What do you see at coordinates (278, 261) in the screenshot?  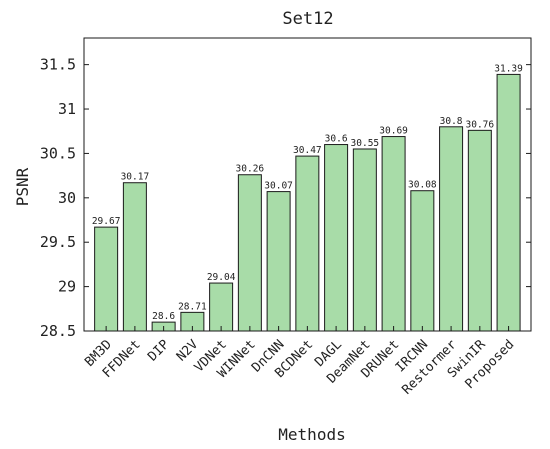 I see `bar-dncnn` at bounding box center [278, 261].